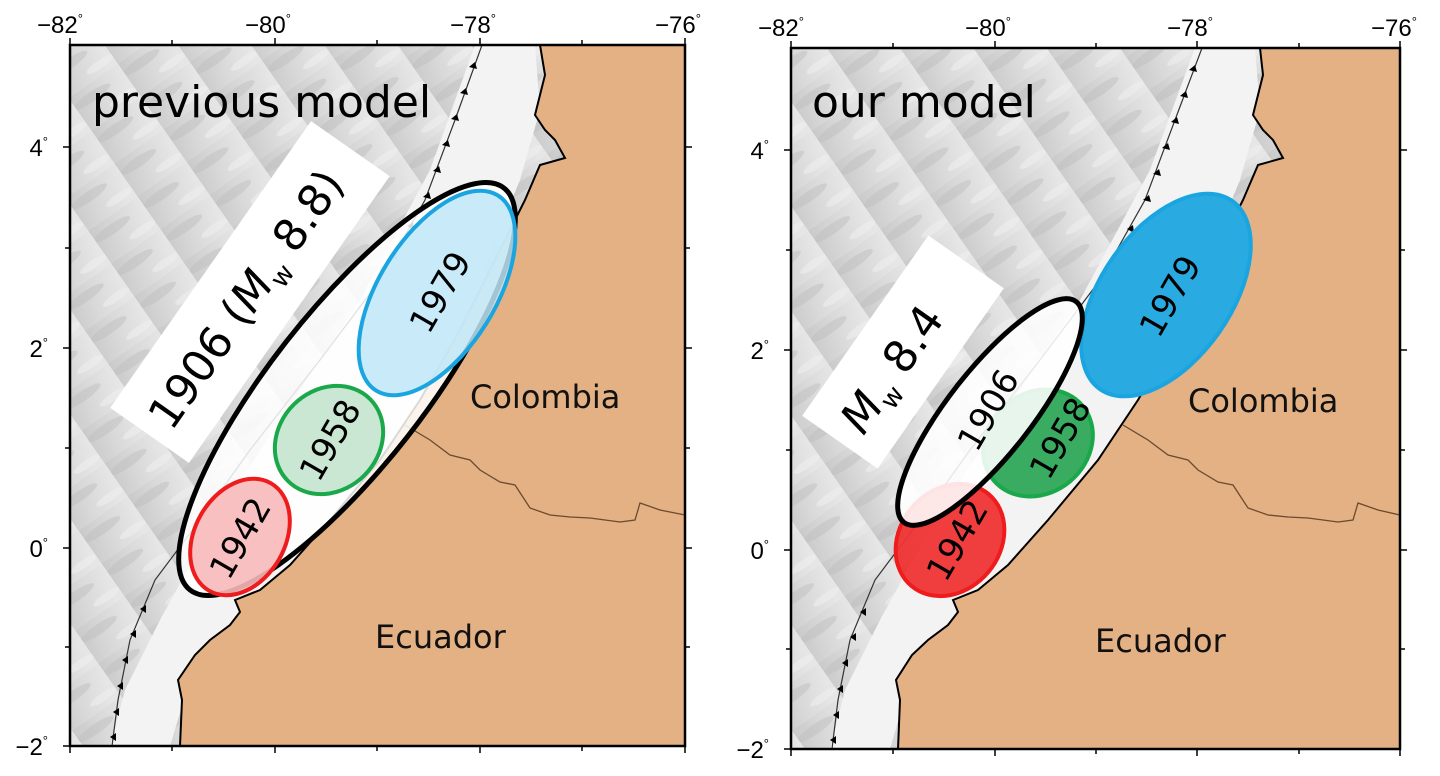  Describe the element at coordinates (240, 537) in the screenshot. I see `rupture-1942` at that location.